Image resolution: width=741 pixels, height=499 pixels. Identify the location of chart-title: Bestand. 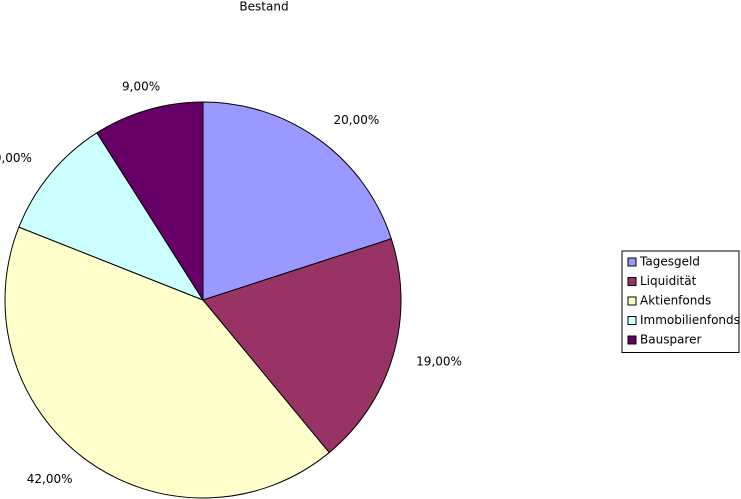
(263, 7).